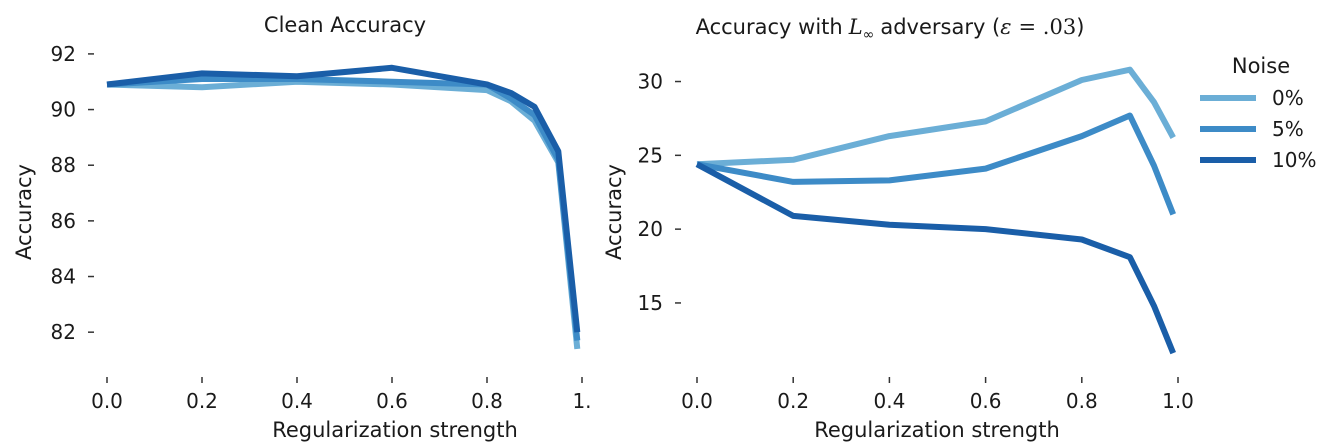  I want to click on y-tick-label: 92, so click(63, 54).